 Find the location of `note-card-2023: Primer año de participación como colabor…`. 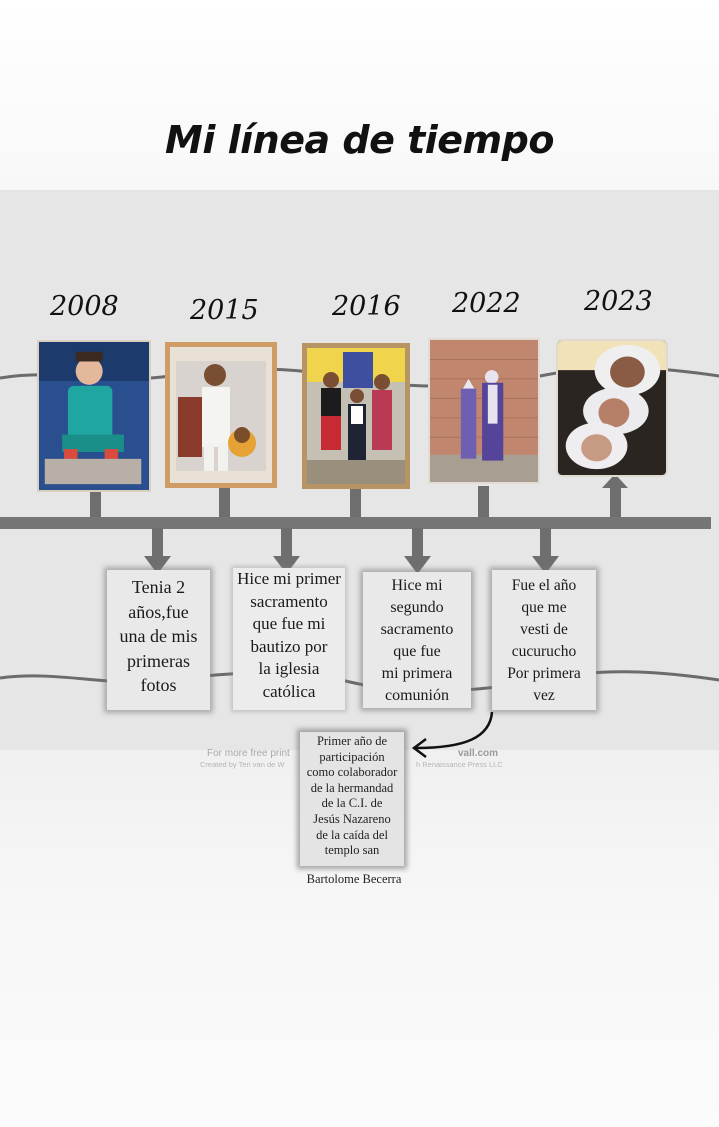

note-card-2023: Primer año de participación como colabor… is located at coordinates (352, 799).